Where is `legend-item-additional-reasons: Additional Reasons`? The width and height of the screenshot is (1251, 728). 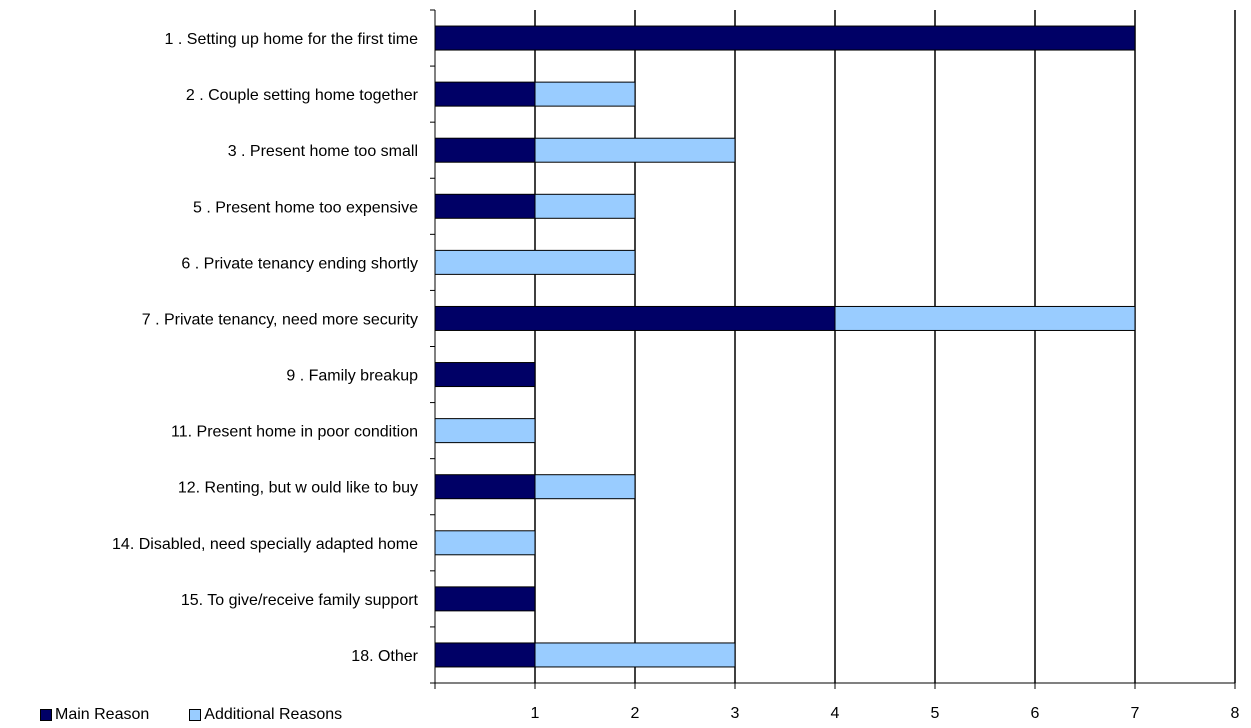
legend-item-additional-reasons: Additional Reasons is located at coordinates (265, 715).